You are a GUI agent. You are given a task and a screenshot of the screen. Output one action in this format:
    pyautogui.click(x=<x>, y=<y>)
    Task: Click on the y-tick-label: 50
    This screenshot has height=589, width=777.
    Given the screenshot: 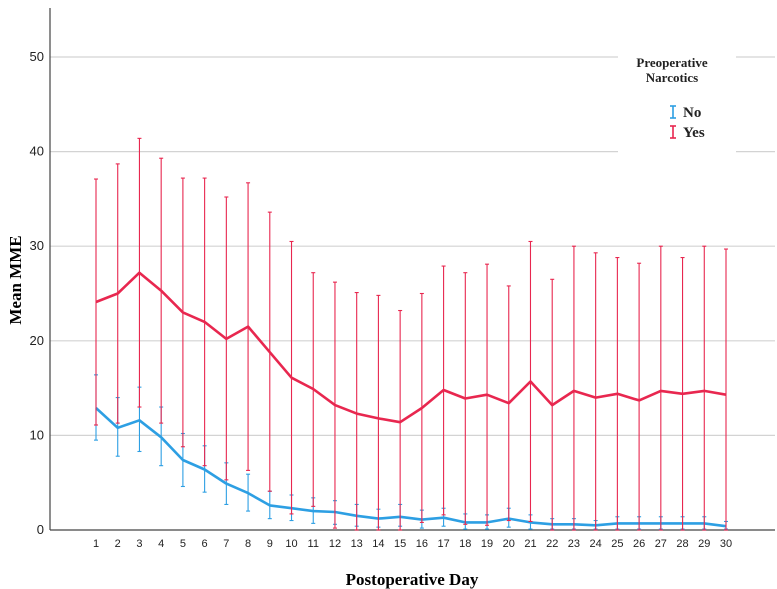 What is the action you would take?
    pyautogui.click(x=37, y=56)
    